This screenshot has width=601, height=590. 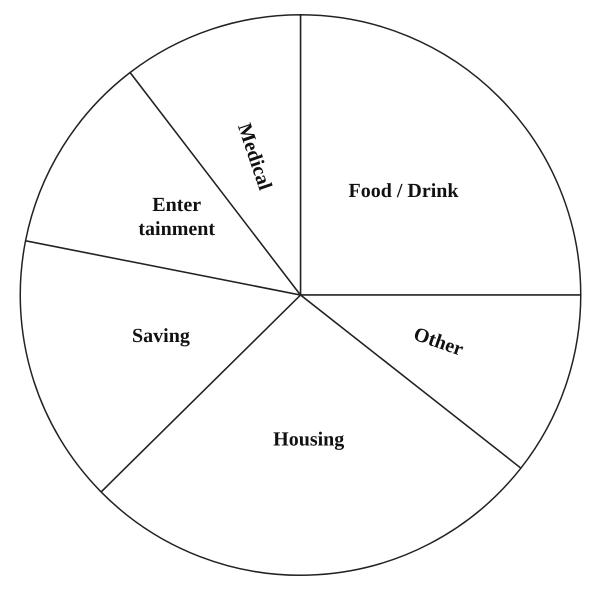 I want to click on slice-label: Enter tainment, so click(x=177, y=217).